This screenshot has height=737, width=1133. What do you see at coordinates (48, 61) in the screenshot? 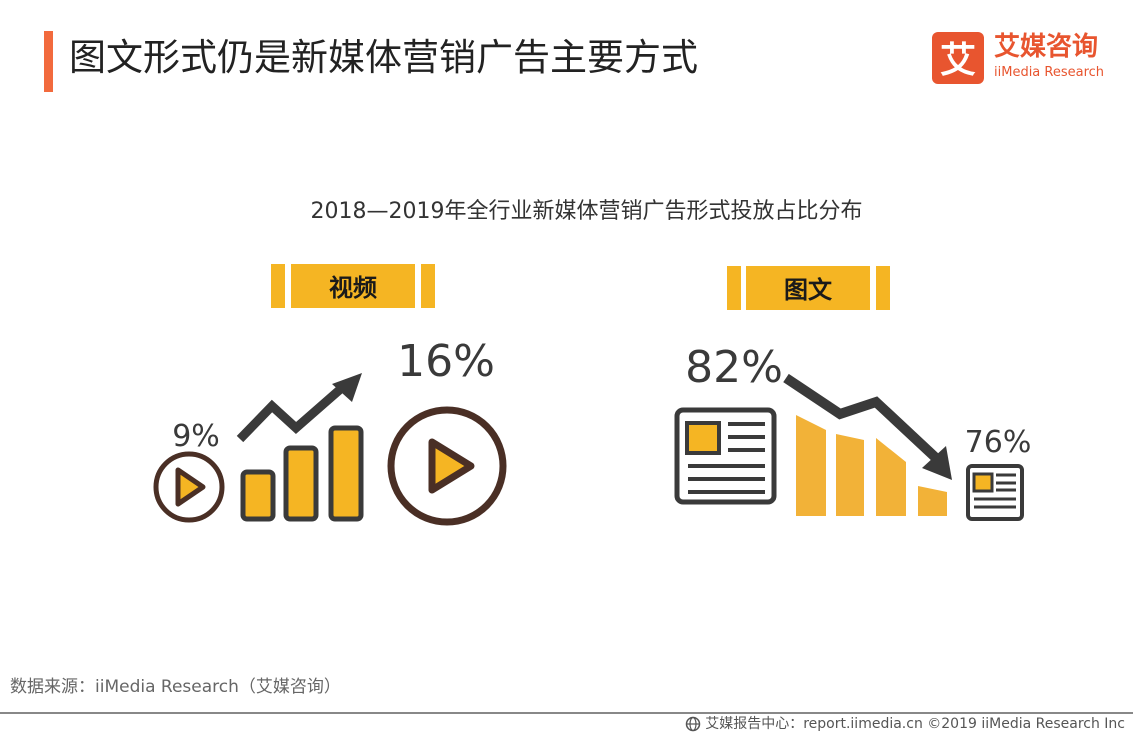
I see `title-accent-bar` at bounding box center [48, 61].